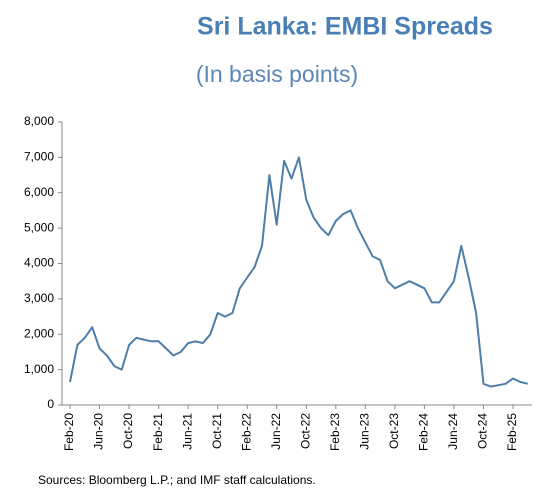  Describe the element at coordinates (276, 431) in the screenshot. I see `x-tick-label: Jun-22` at that location.